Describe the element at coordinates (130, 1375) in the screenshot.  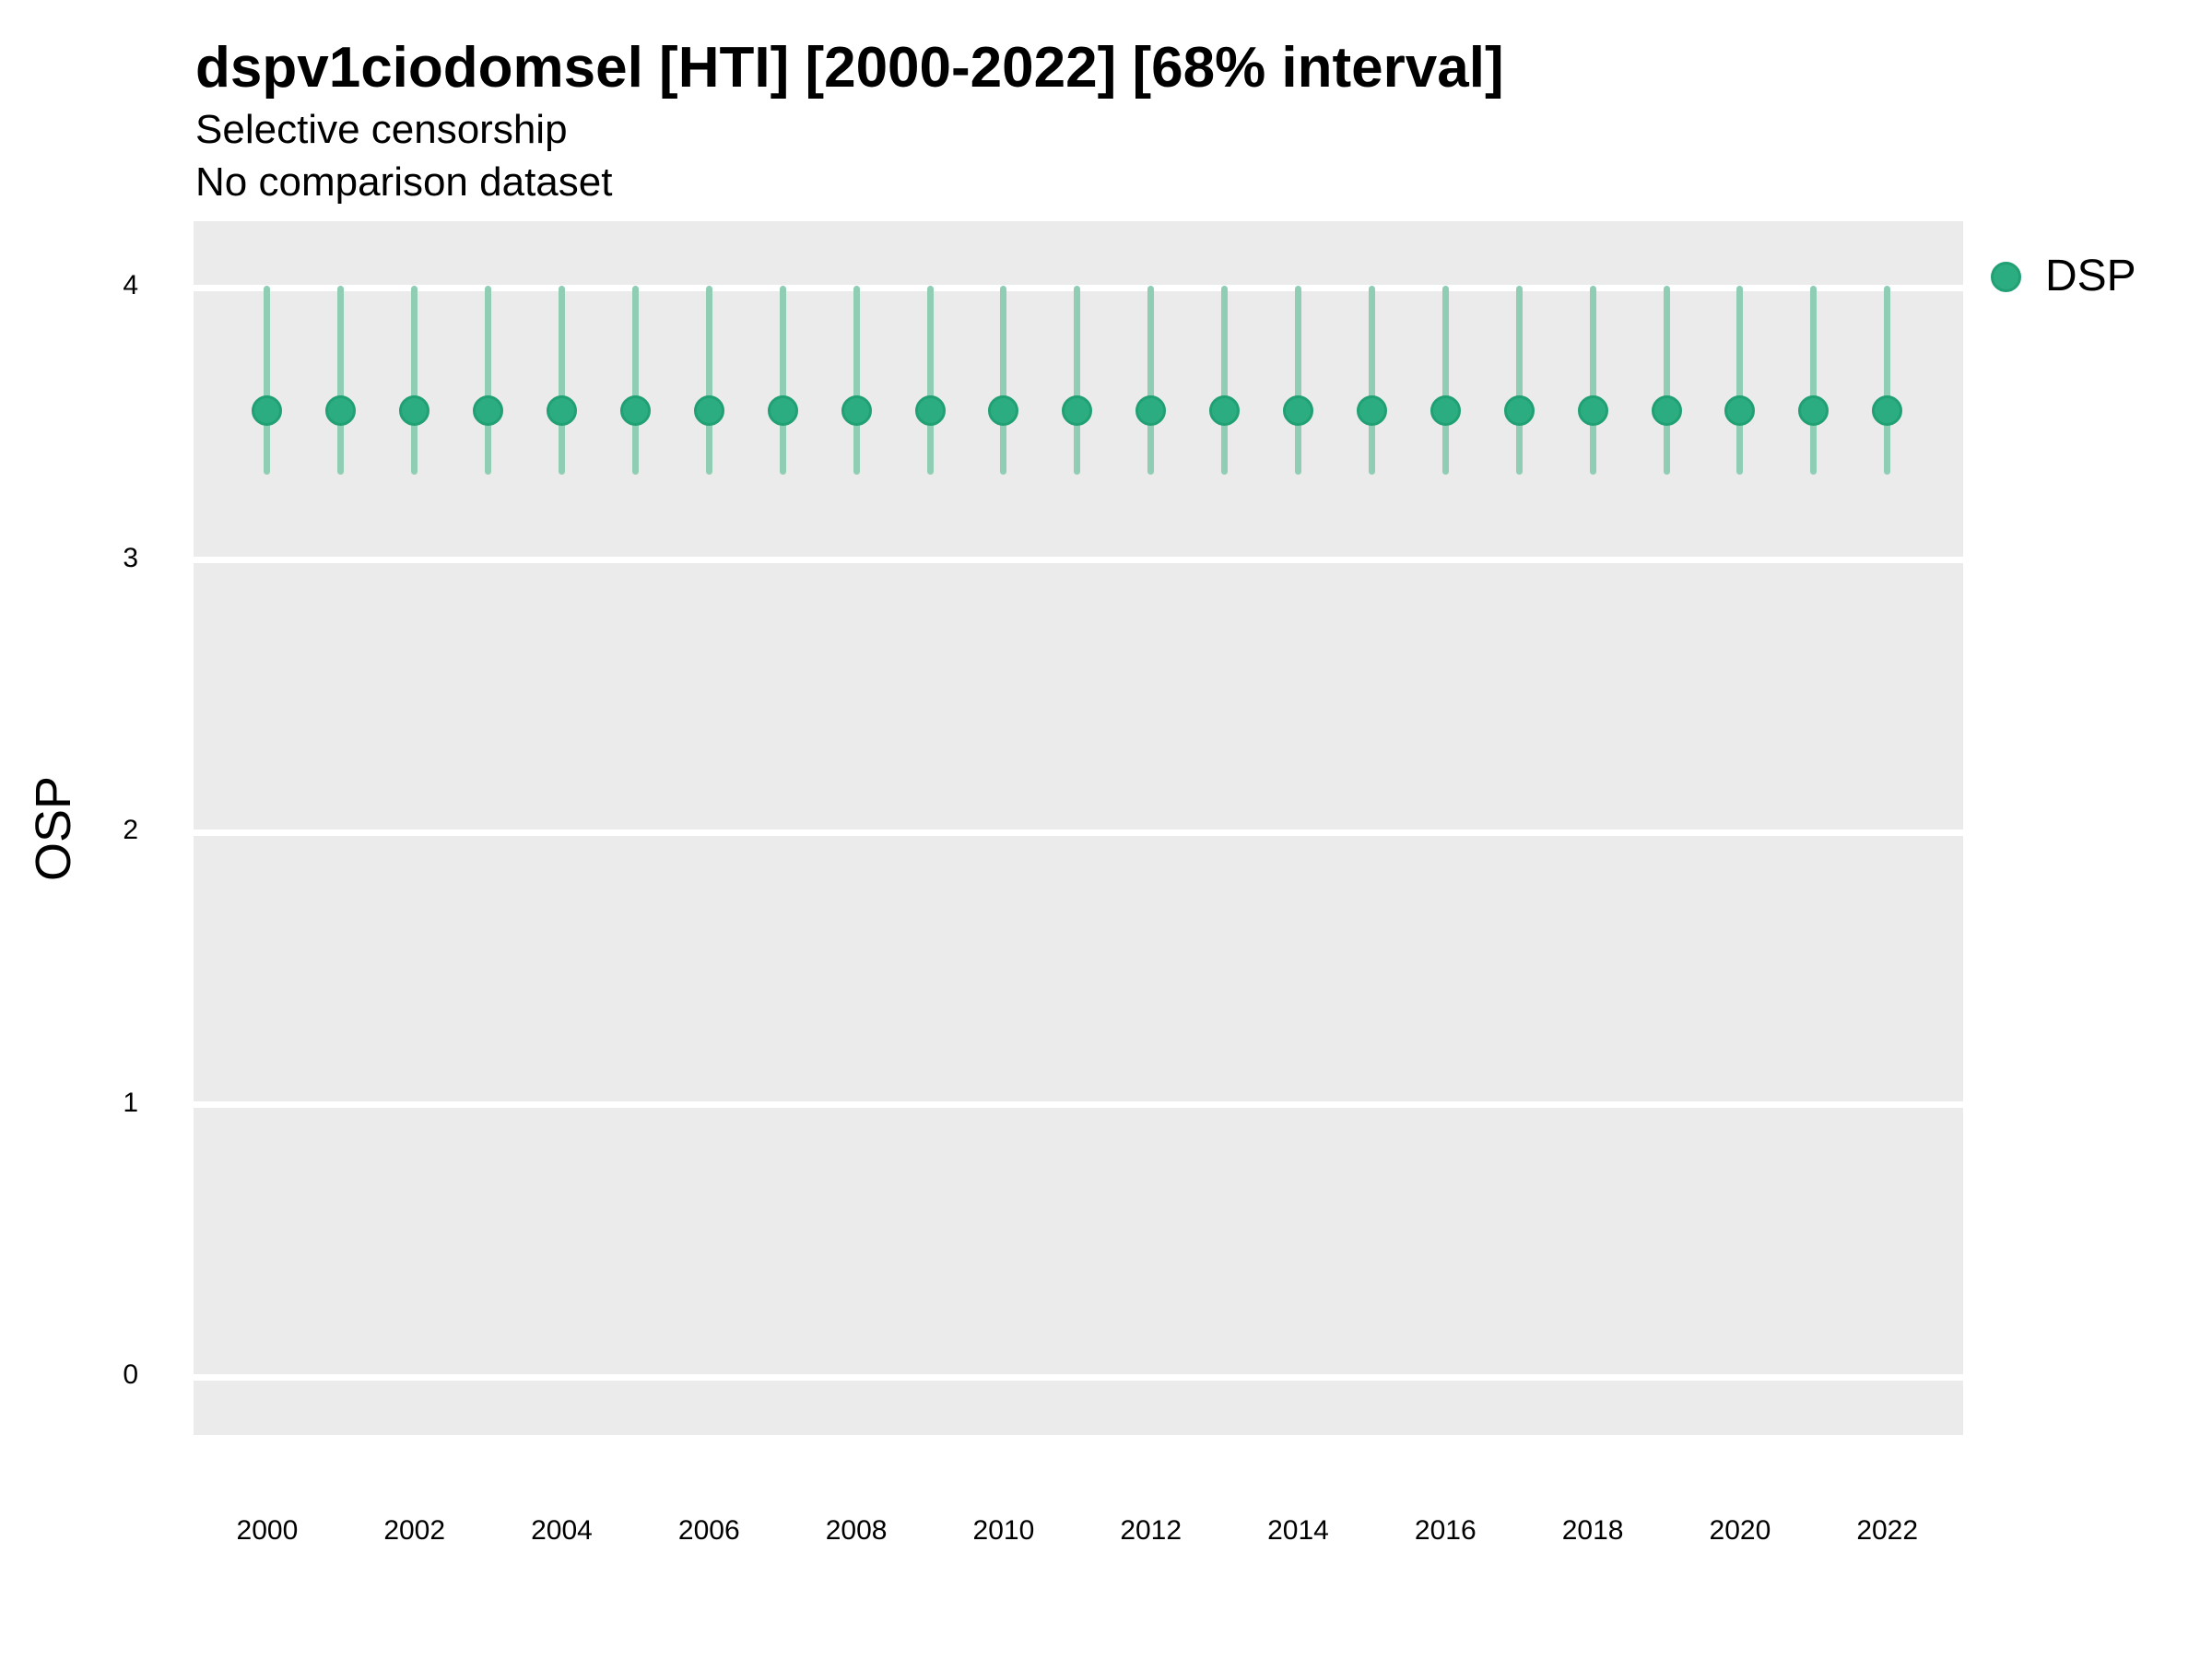
I see `y-tick-label-0: 0` at that location.